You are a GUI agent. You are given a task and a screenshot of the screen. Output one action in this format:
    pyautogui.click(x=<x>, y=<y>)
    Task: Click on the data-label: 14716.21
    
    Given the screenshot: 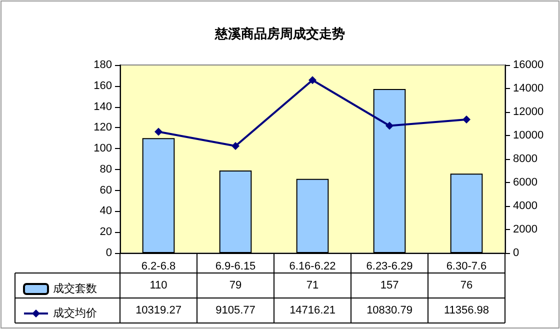 What is the action you would take?
    pyautogui.click(x=313, y=310)
    